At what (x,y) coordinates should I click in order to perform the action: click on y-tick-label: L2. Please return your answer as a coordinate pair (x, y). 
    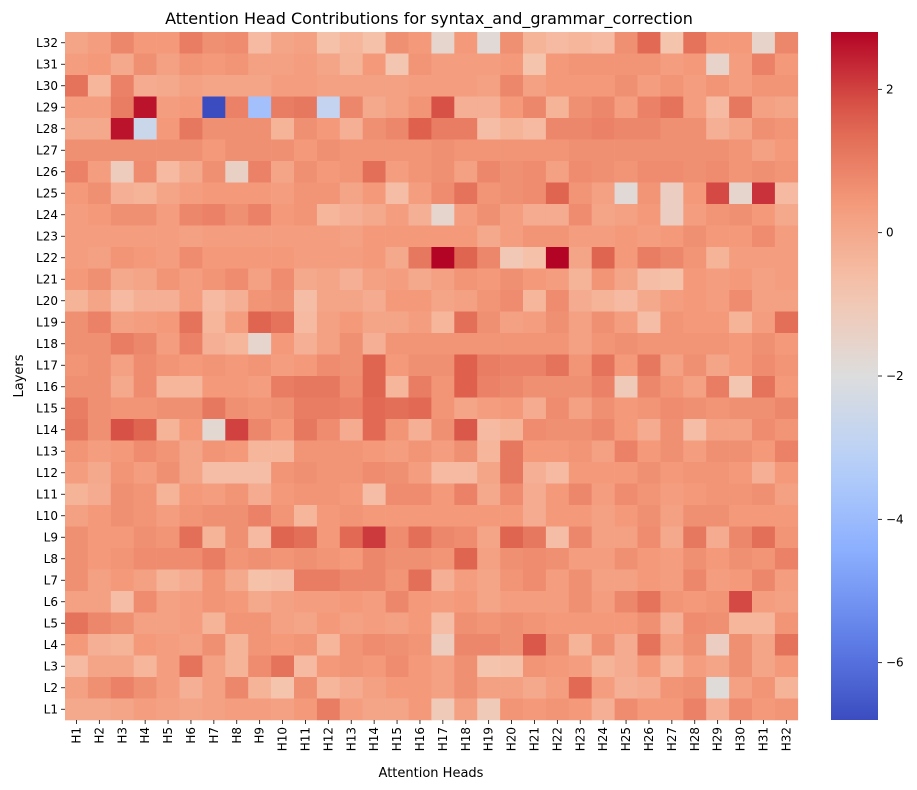
    Looking at the image, I should click on (51, 688).